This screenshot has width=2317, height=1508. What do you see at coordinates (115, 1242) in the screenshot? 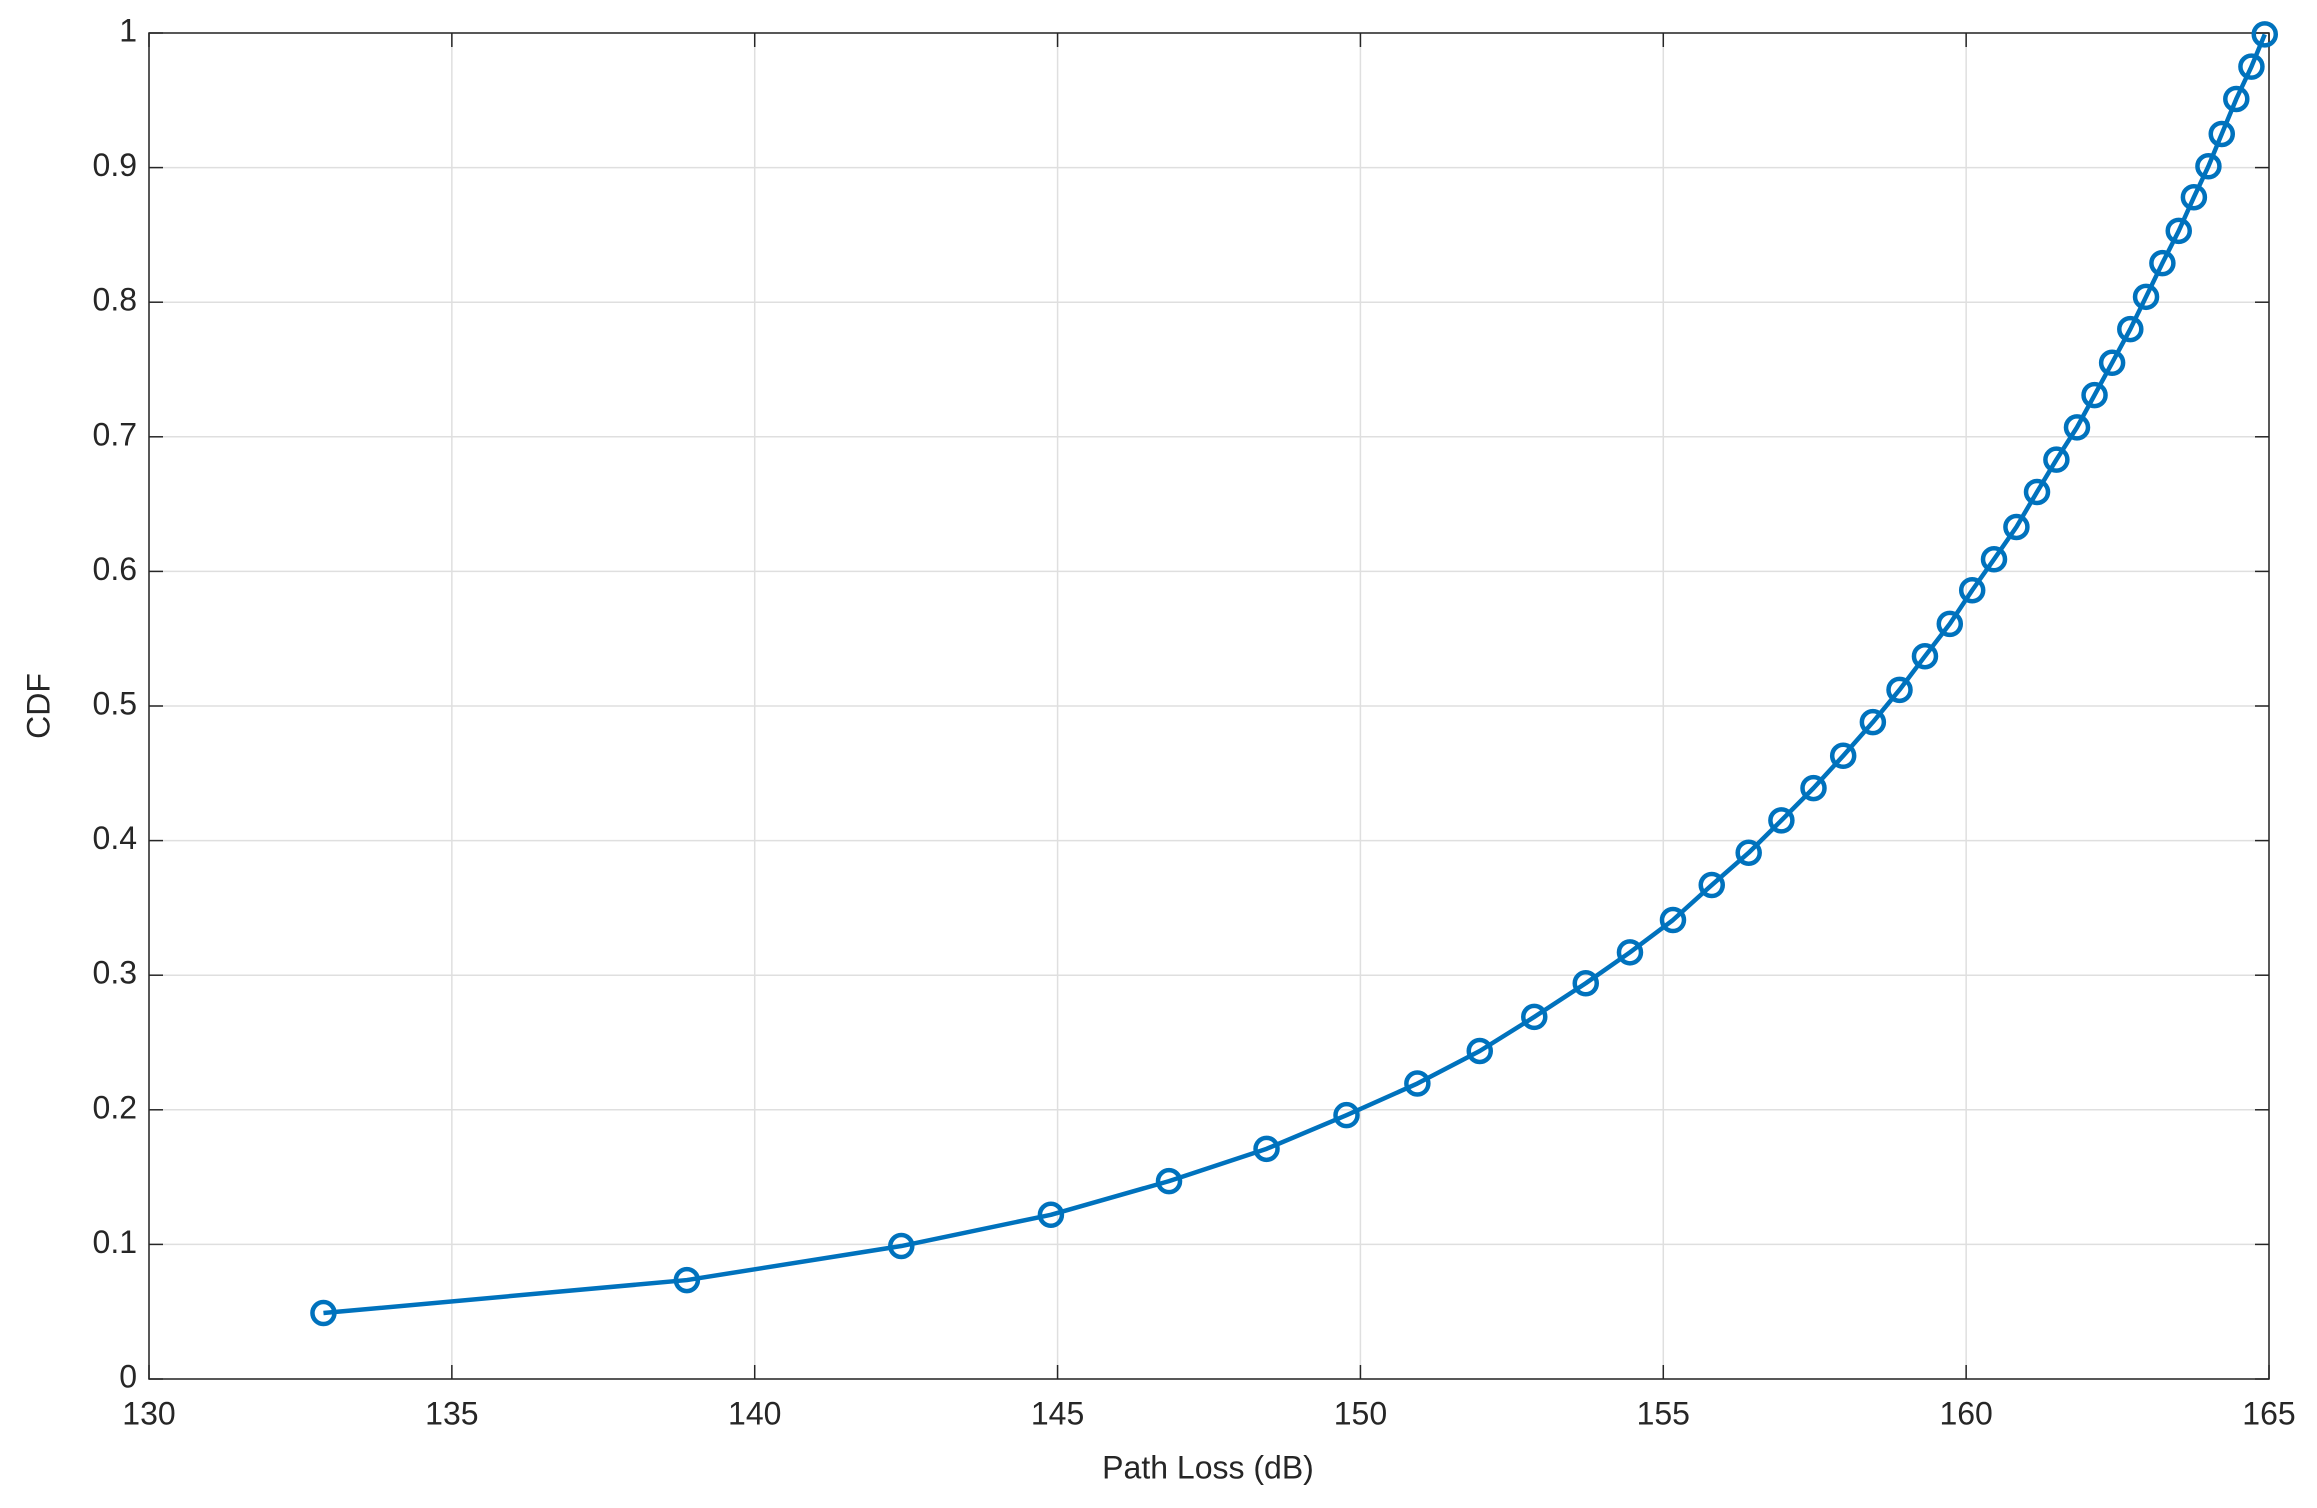
I see `y-tick-label: 0.1` at bounding box center [115, 1242].